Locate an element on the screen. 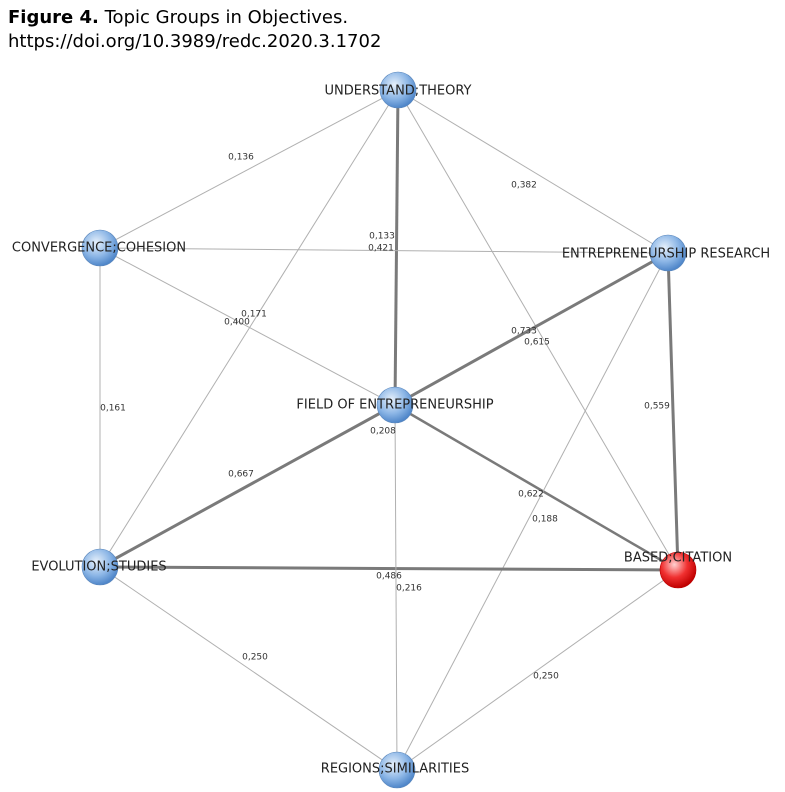 The image size is (785, 792). figure-title: Topic Groups in Objectives. is located at coordinates (226, 17).